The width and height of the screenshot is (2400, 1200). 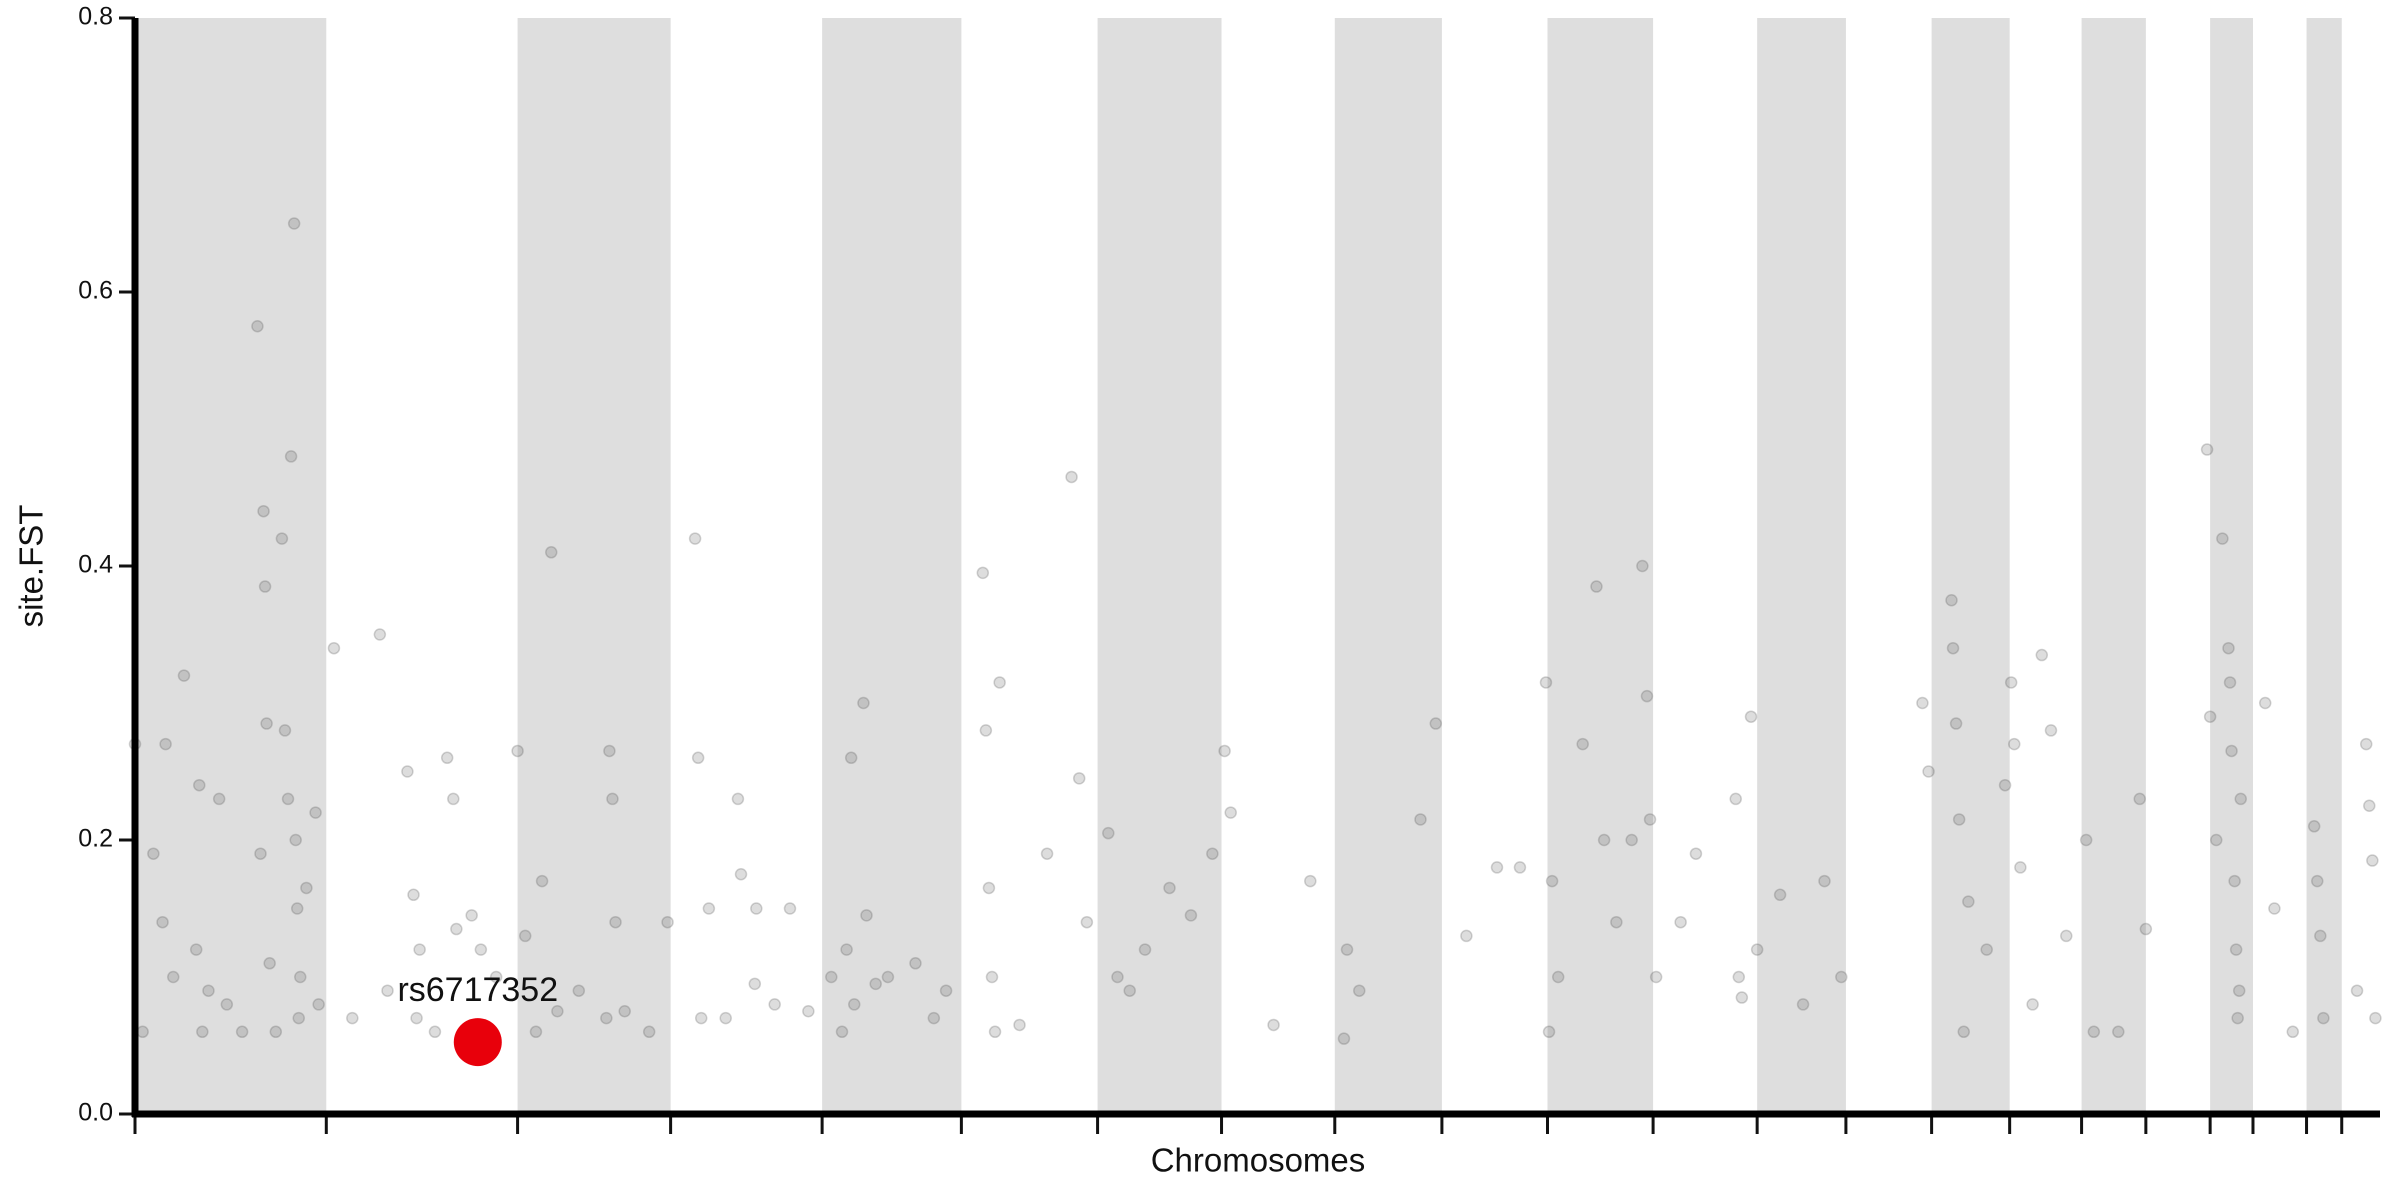 What do you see at coordinates (95, 565) in the screenshot?
I see `y-tick-label: 0.4` at bounding box center [95, 565].